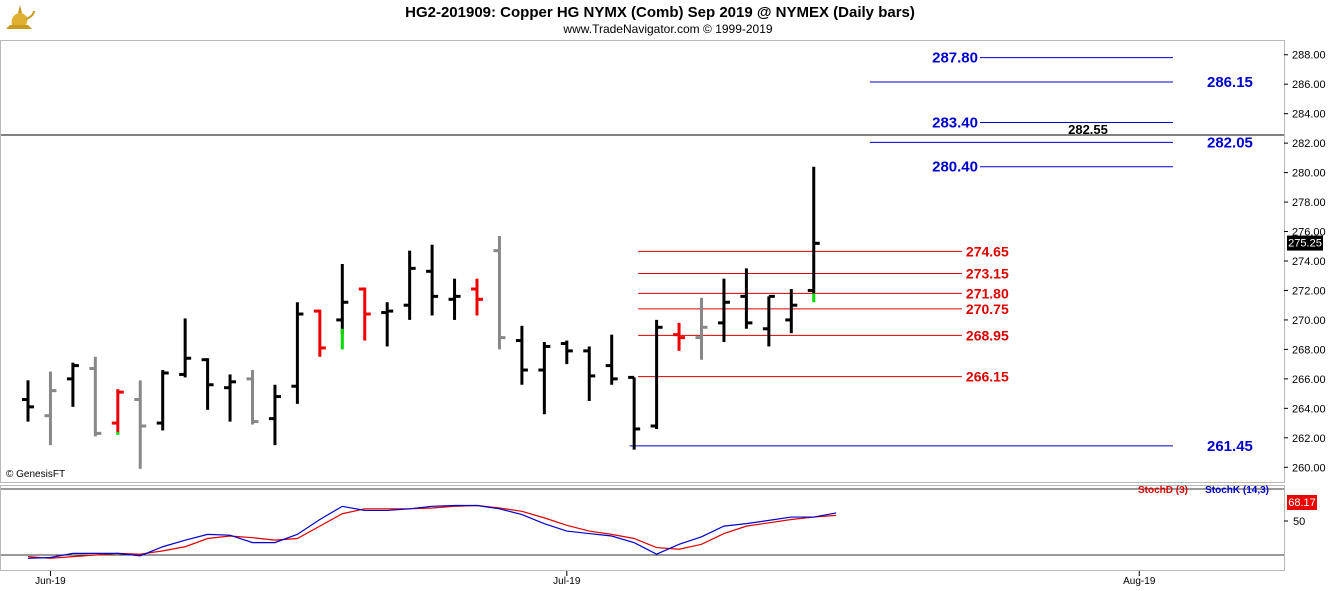 The image size is (1336, 591). I want to click on chart-subtitle: www.TradeNavigator.com © 1999-2019, so click(667, 29).